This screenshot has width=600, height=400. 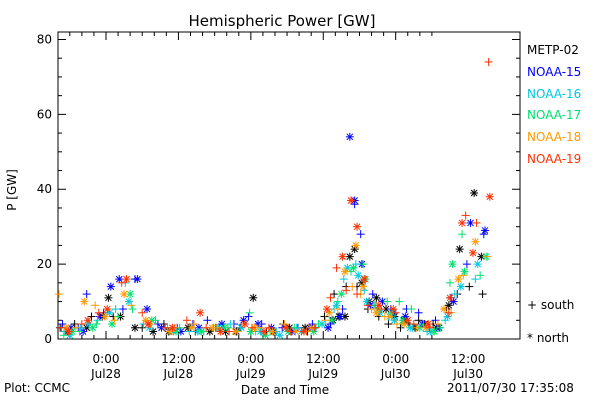 I want to click on legend-entry-noaa-19: NOAA-19, so click(x=554, y=158).